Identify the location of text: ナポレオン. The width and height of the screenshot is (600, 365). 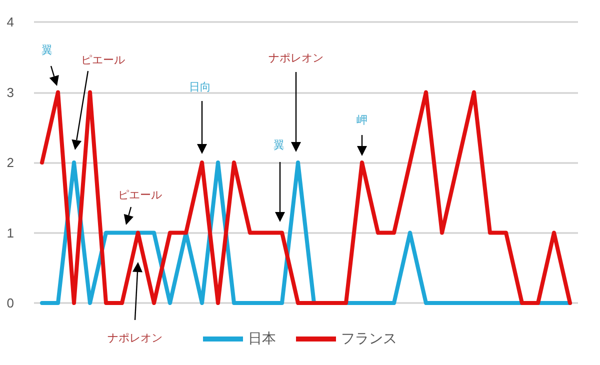
(135, 338).